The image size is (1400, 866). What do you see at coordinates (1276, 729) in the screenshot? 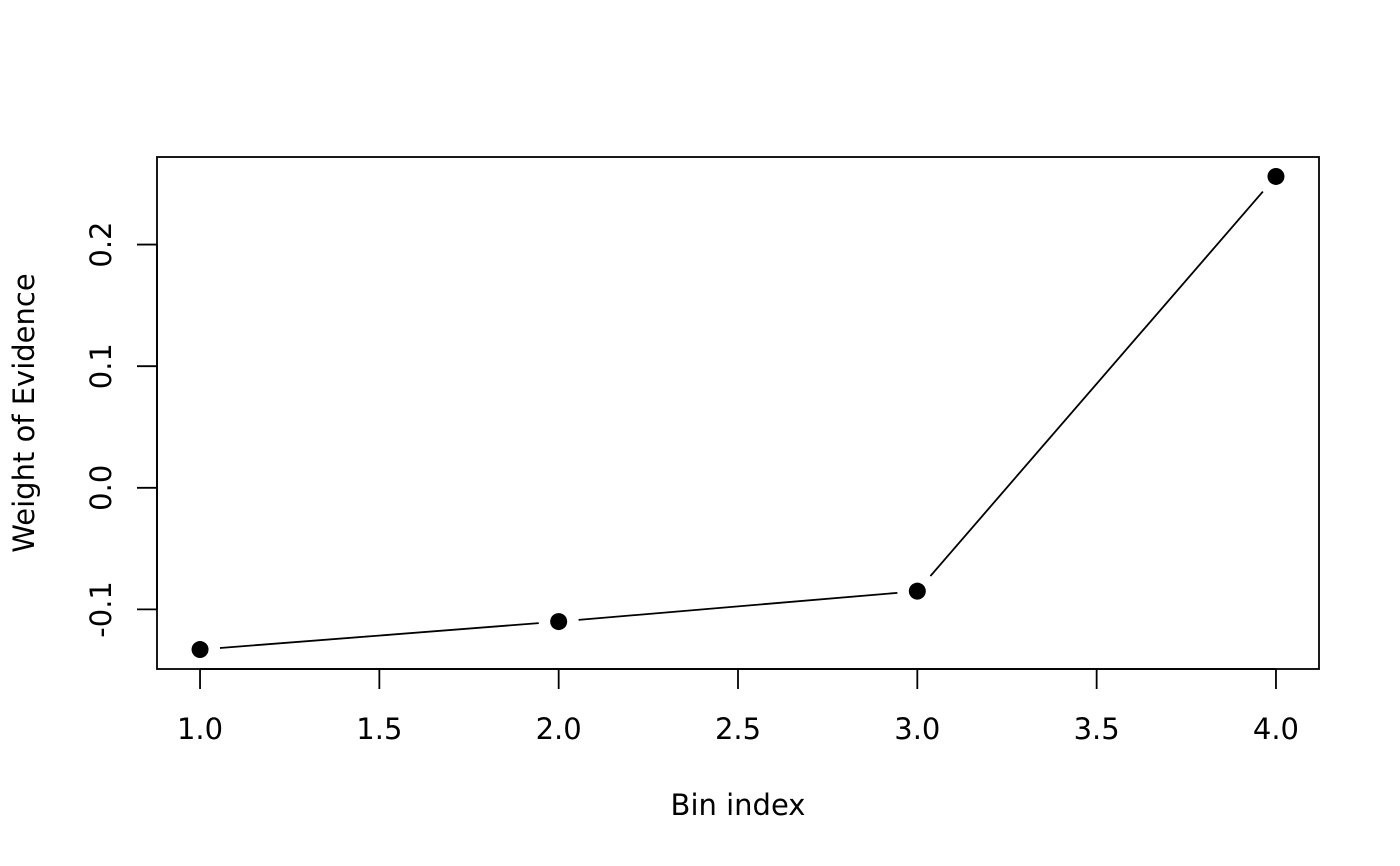
I see `x-tick-label: 4.0` at bounding box center [1276, 729].